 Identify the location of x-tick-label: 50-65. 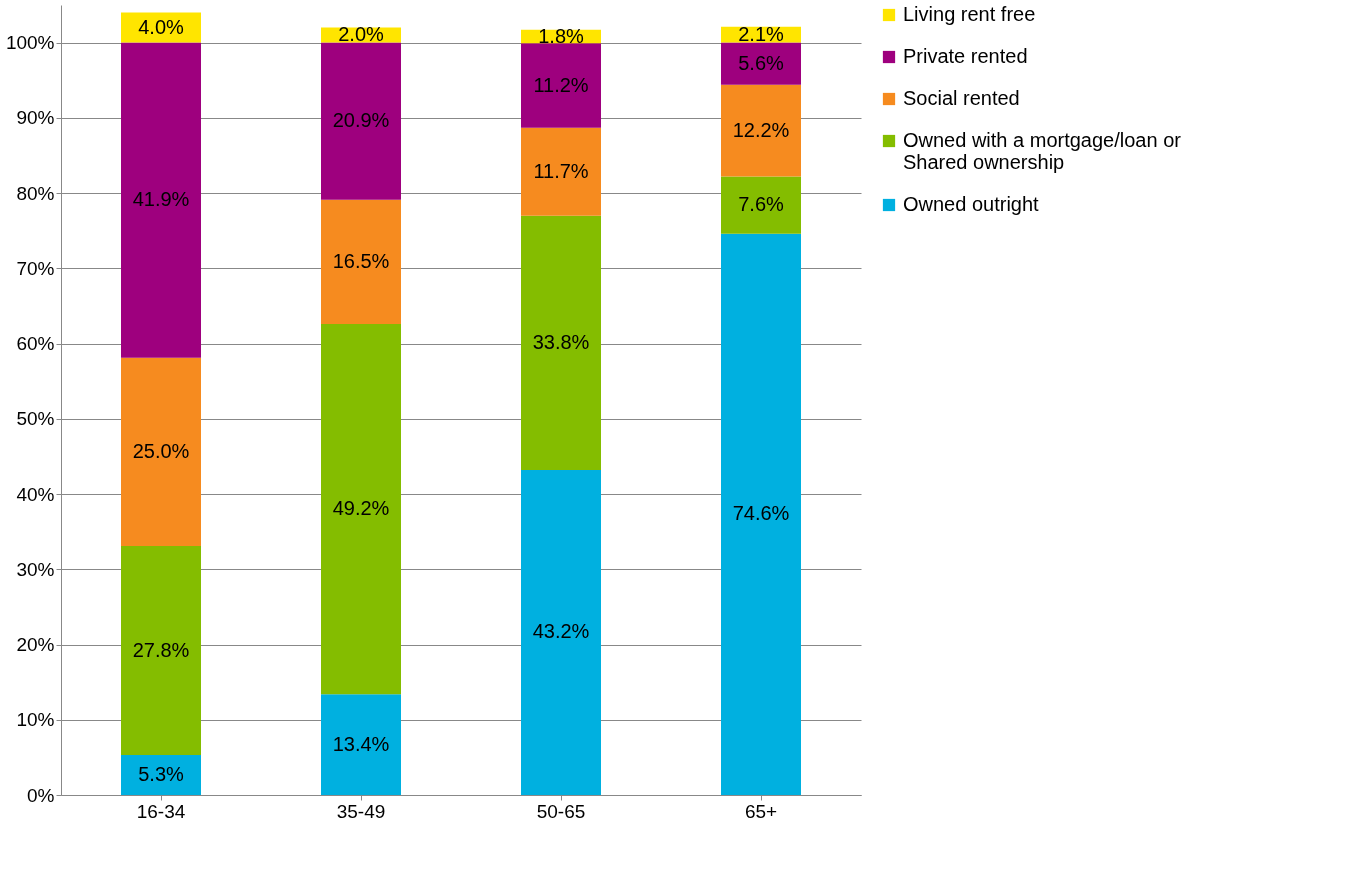
(561, 811).